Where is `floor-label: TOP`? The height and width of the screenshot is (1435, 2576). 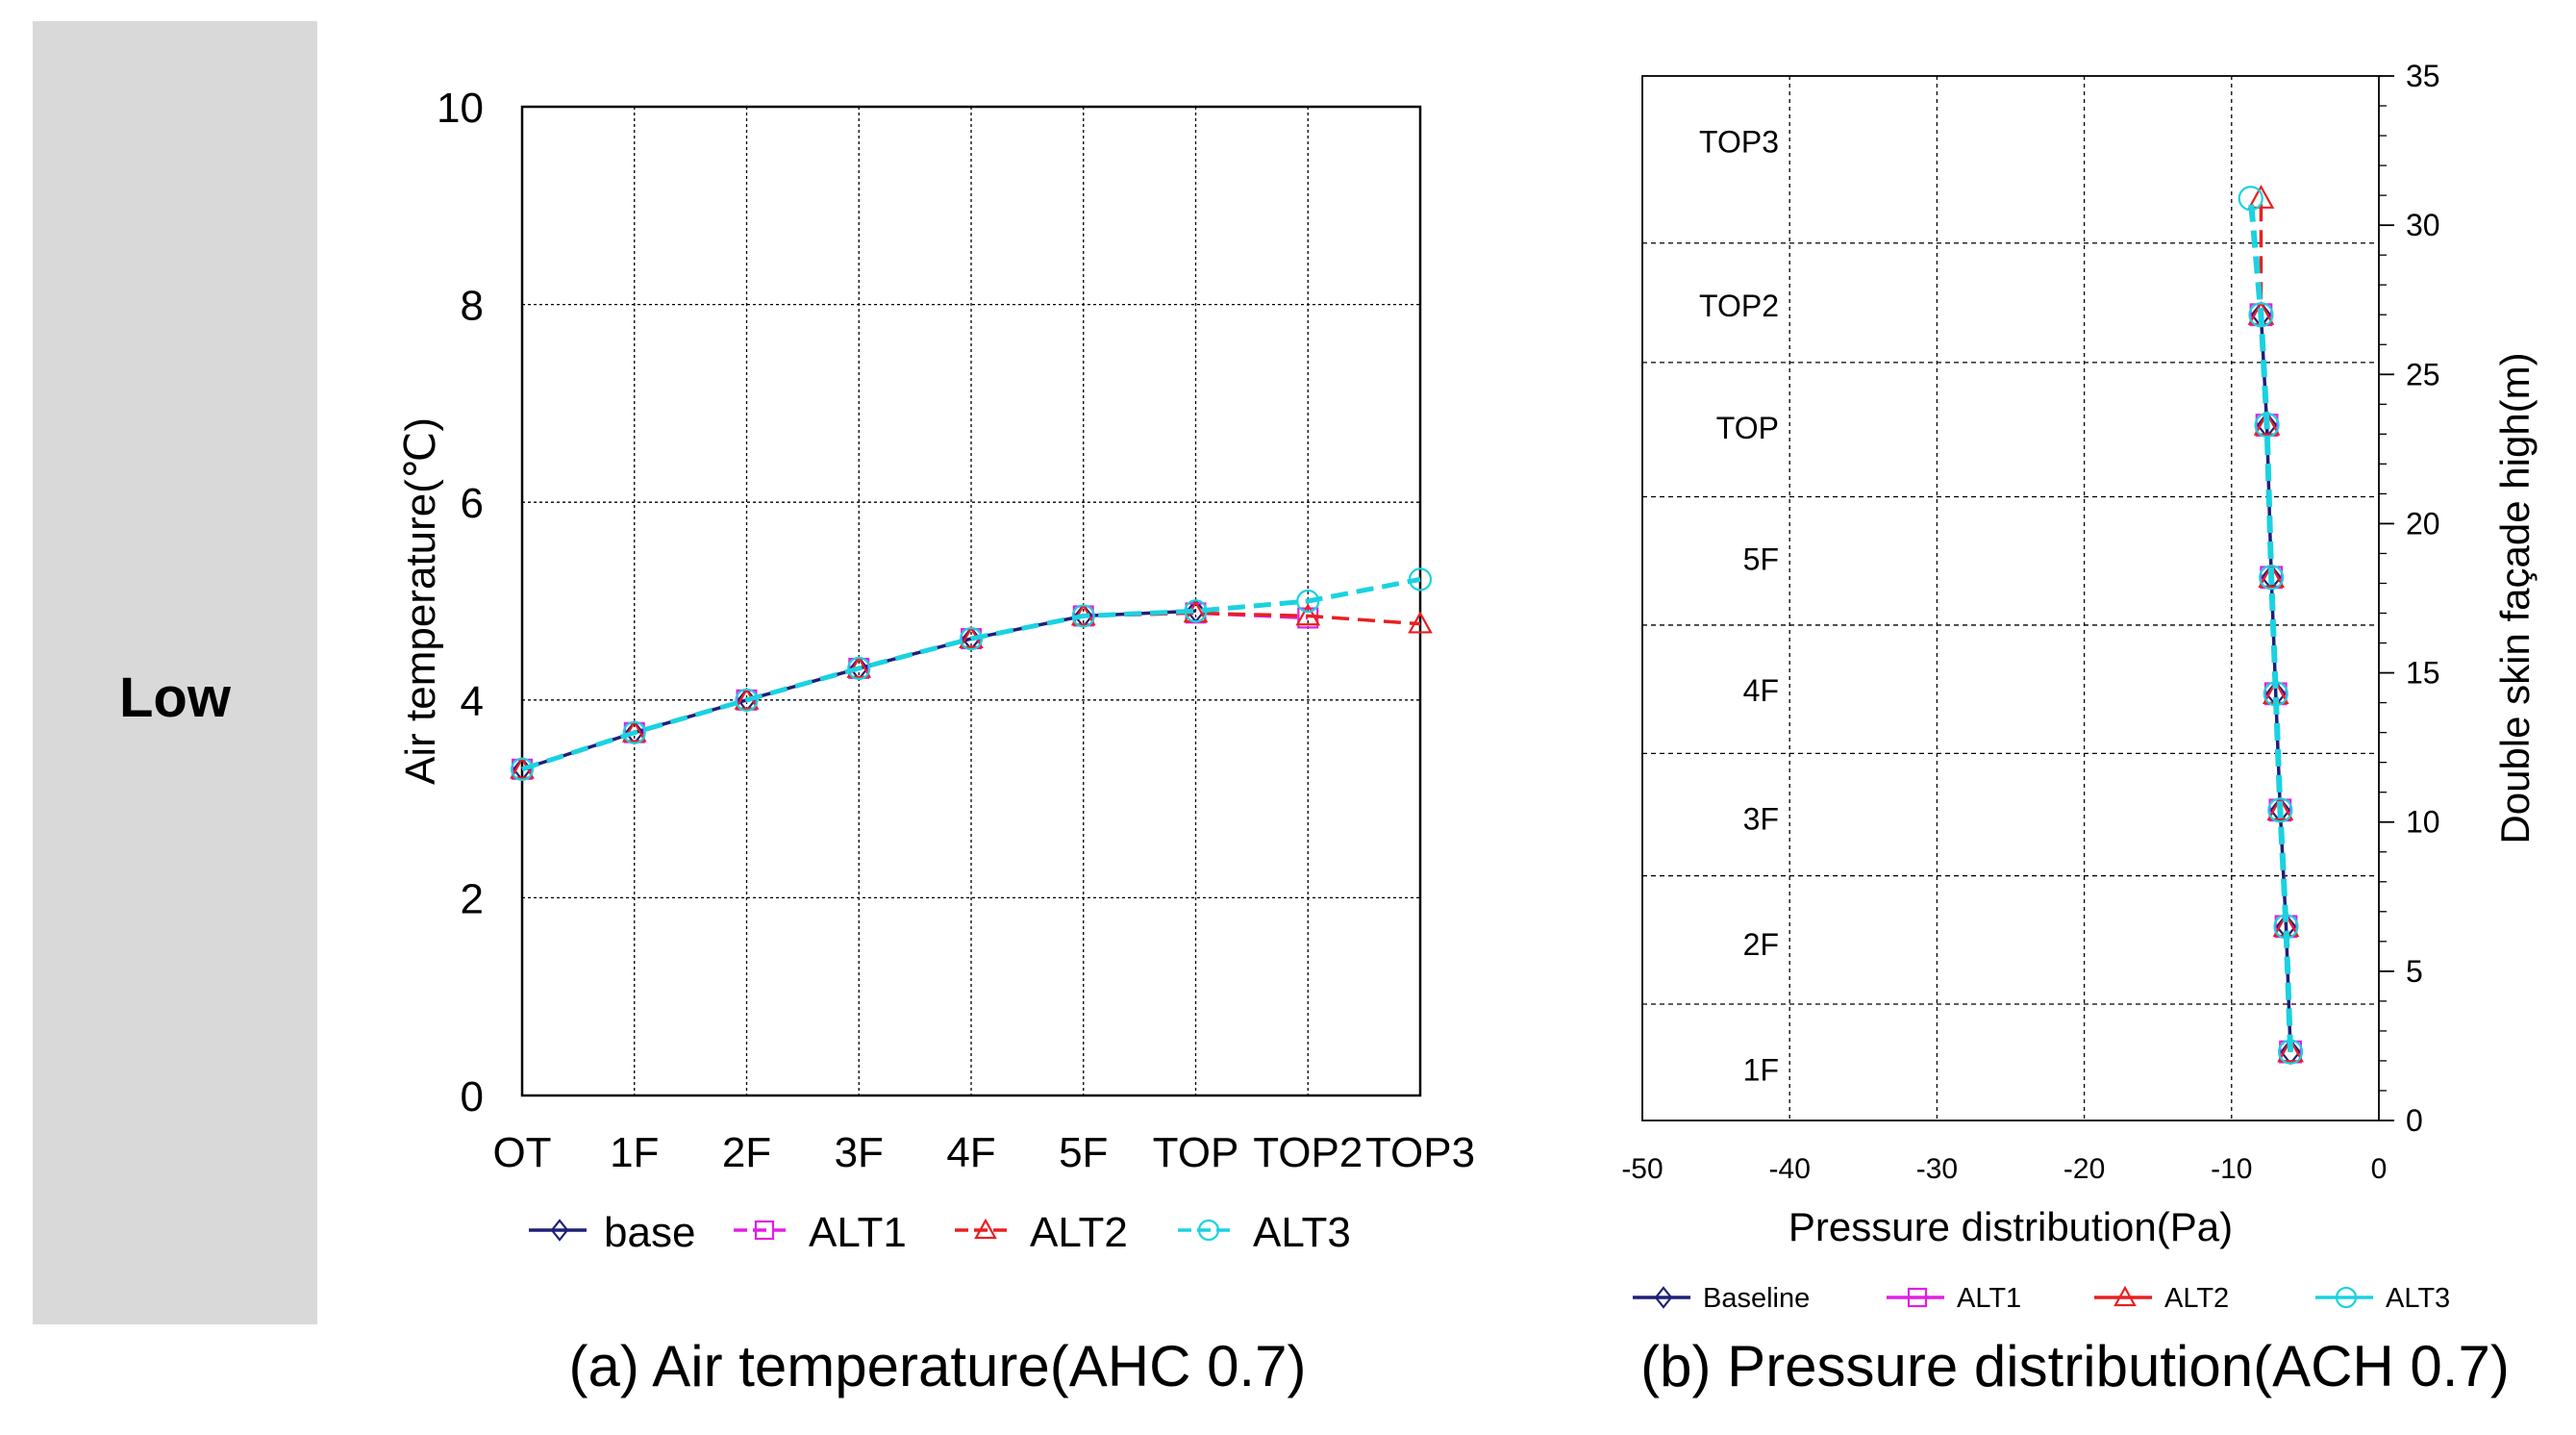 floor-label: TOP is located at coordinates (1747, 428).